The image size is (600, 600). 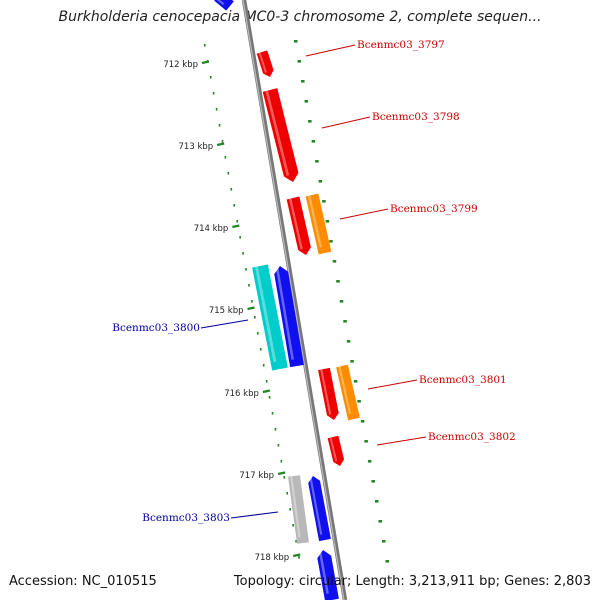 What do you see at coordinates (472, 437) in the screenshot?
I see `gene-label: Bcenmc03_3802` at bounding box center [472, 437].